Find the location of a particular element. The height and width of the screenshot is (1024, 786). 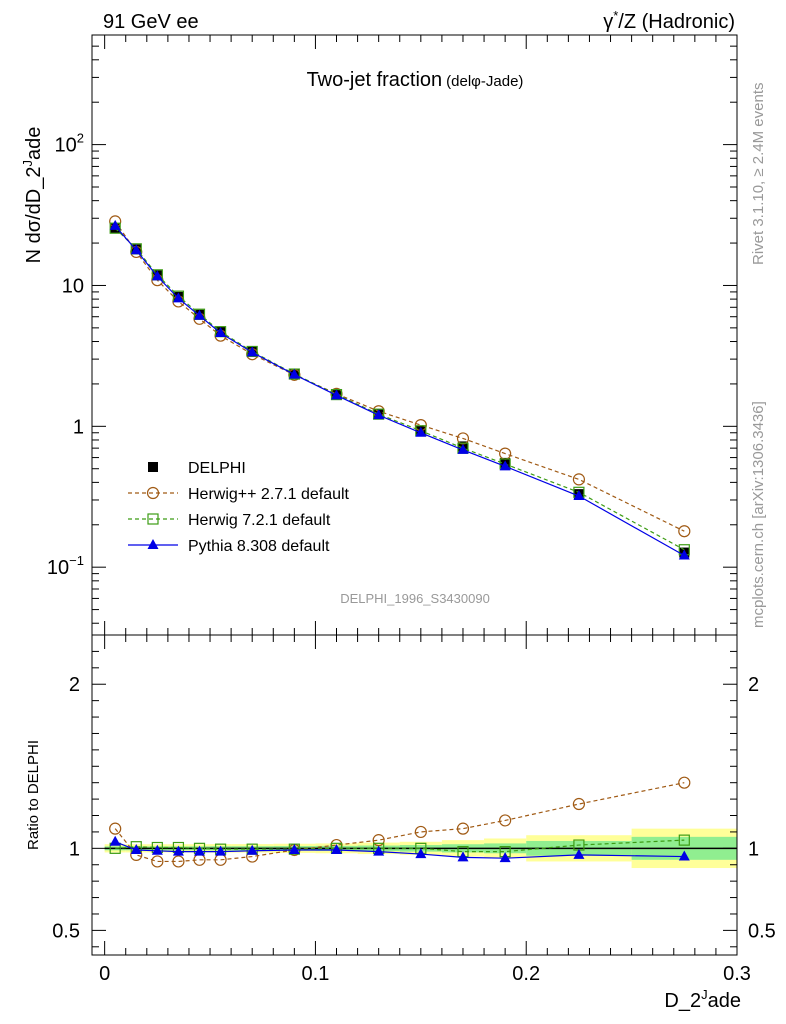

legend-entry-1: Herwig++ 2.7.1 default is located at coordinates (239, 494).